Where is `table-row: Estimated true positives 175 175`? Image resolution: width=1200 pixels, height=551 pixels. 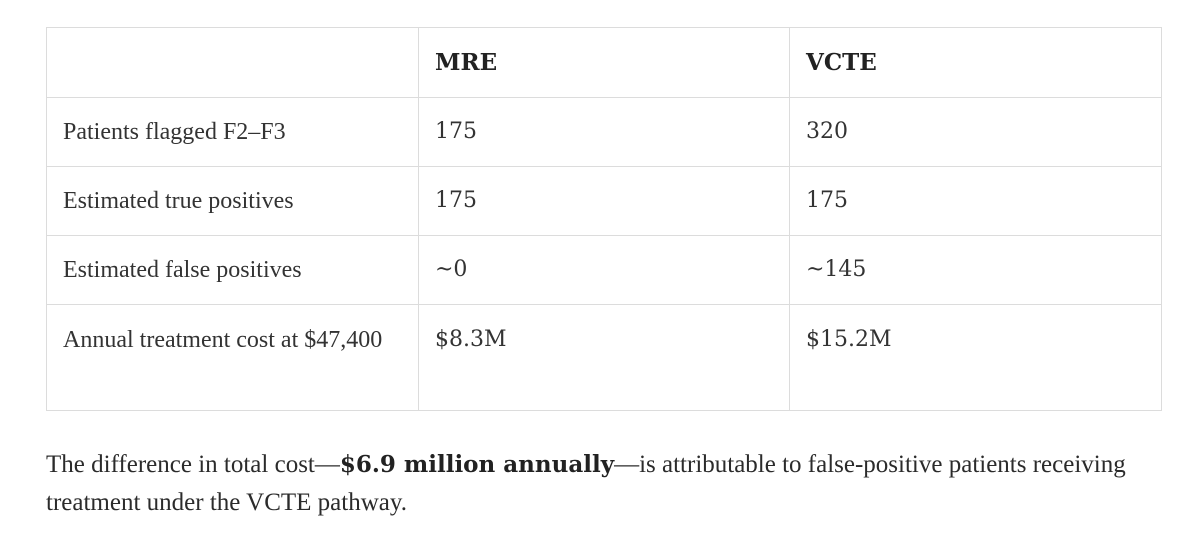 table-row: Estimated true positives 175 175 is located at coordinates (604, 201).